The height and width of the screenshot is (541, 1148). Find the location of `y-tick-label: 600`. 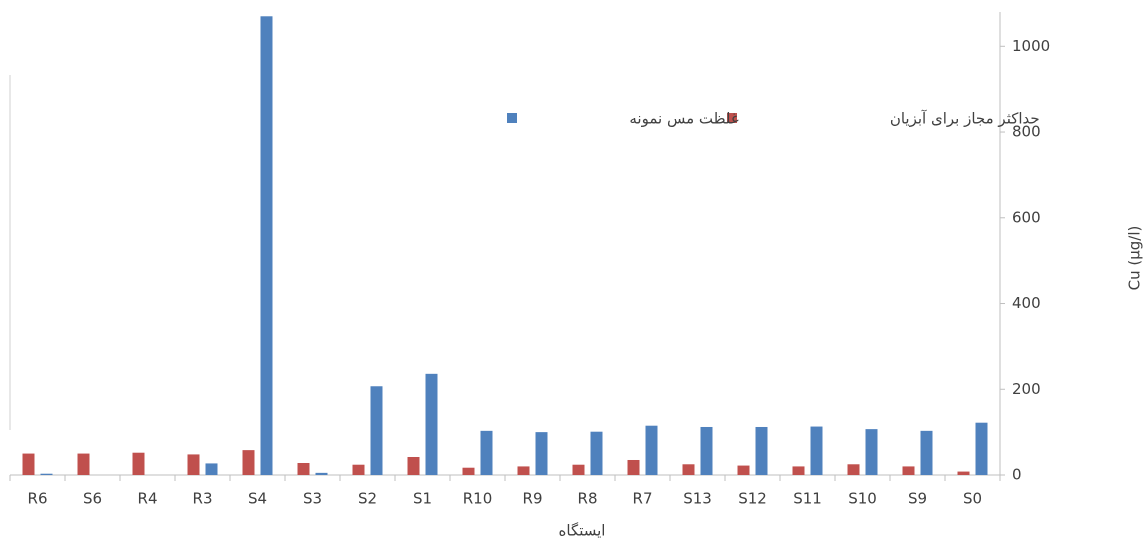

y-tick-label: 600 is located at coordinates (1026, 217).